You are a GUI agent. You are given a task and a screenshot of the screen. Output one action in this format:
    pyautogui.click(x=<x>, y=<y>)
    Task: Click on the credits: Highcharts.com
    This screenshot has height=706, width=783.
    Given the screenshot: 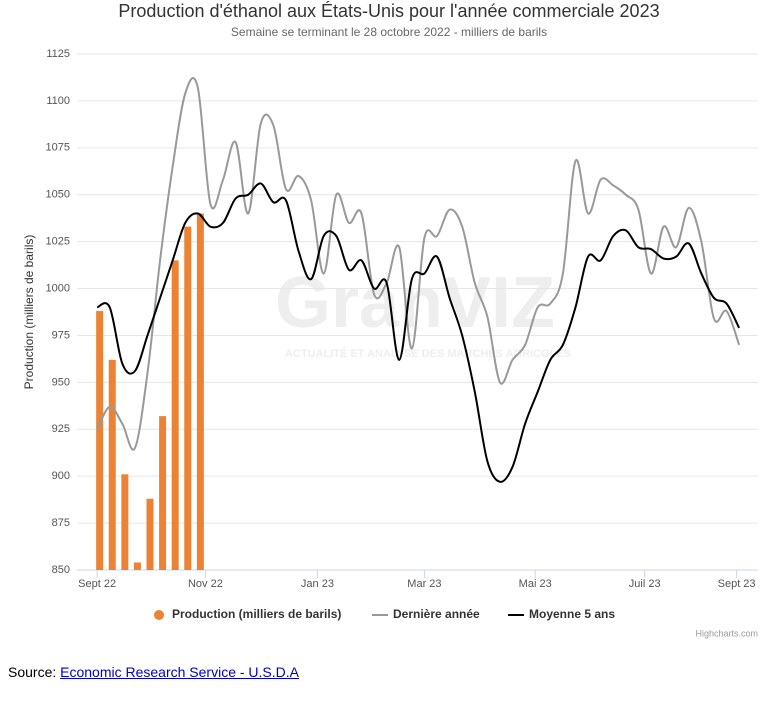 What is the action you would take?
    pyautogui.click(x=726, y=633)
    